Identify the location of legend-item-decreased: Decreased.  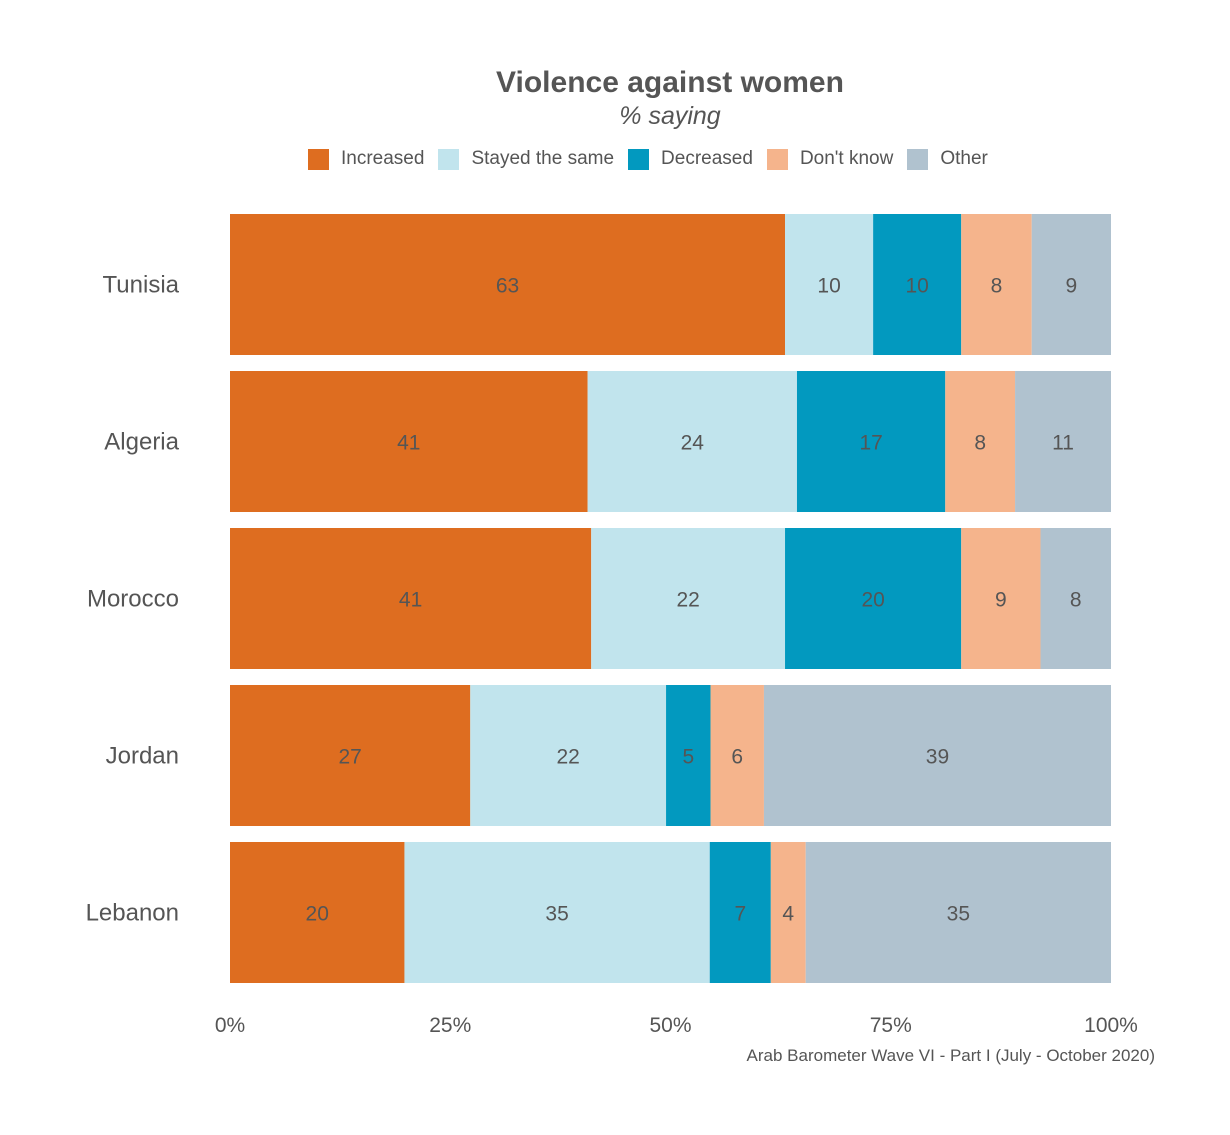
(690, 159).